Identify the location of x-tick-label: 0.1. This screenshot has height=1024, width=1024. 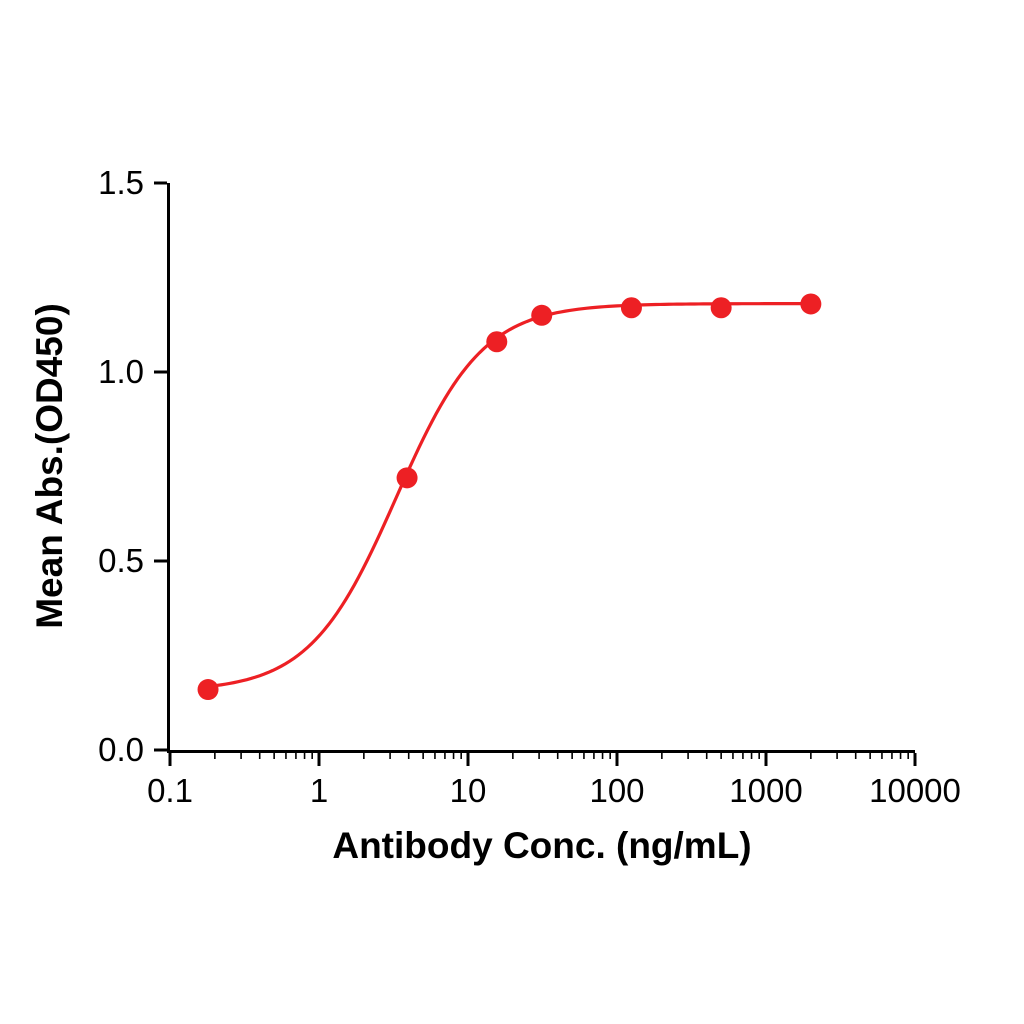
(170, 790).